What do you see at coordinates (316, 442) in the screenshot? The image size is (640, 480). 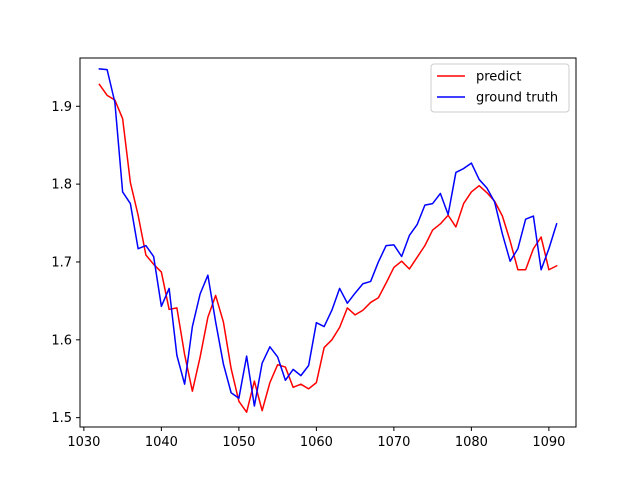 I see `x-tick-label: 1060` at bounding box center [316, 442].